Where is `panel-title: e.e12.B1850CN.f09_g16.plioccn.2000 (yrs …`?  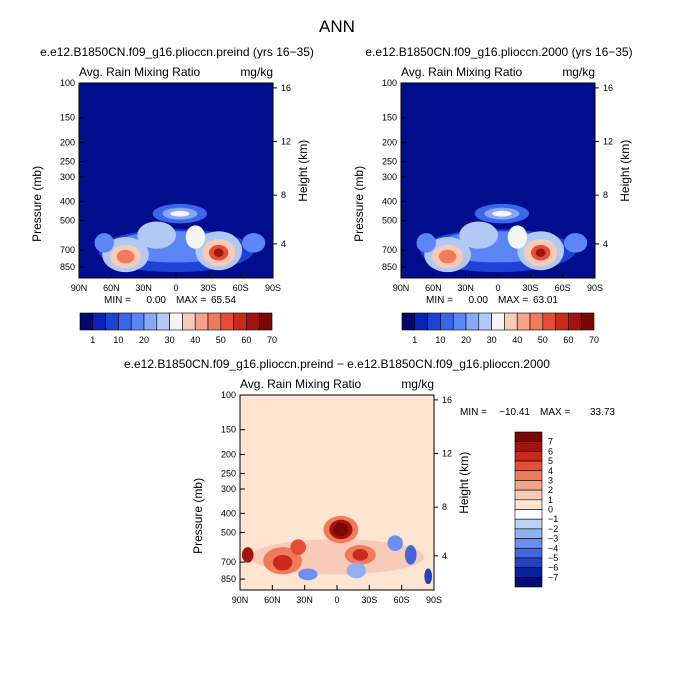
panel-title: e.e12.B1850CN.f09_g16.plioccn.2000 (yrs … is located at coordinates (498, 52).